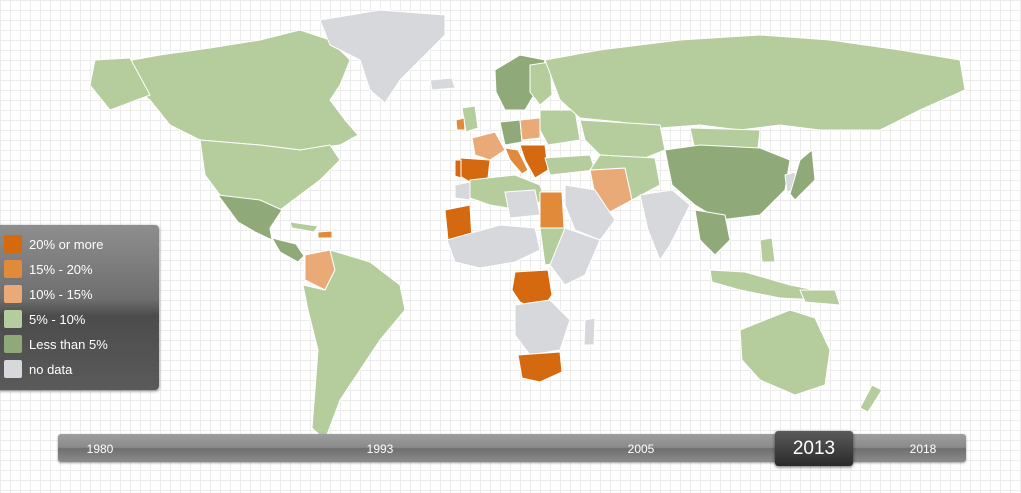 Image resolution: width=1021 pixels, height=493 pixels. What do you see at coordinates (552, 210) in the screenshot?
I see `egypt` at bounding box center [552, 210].